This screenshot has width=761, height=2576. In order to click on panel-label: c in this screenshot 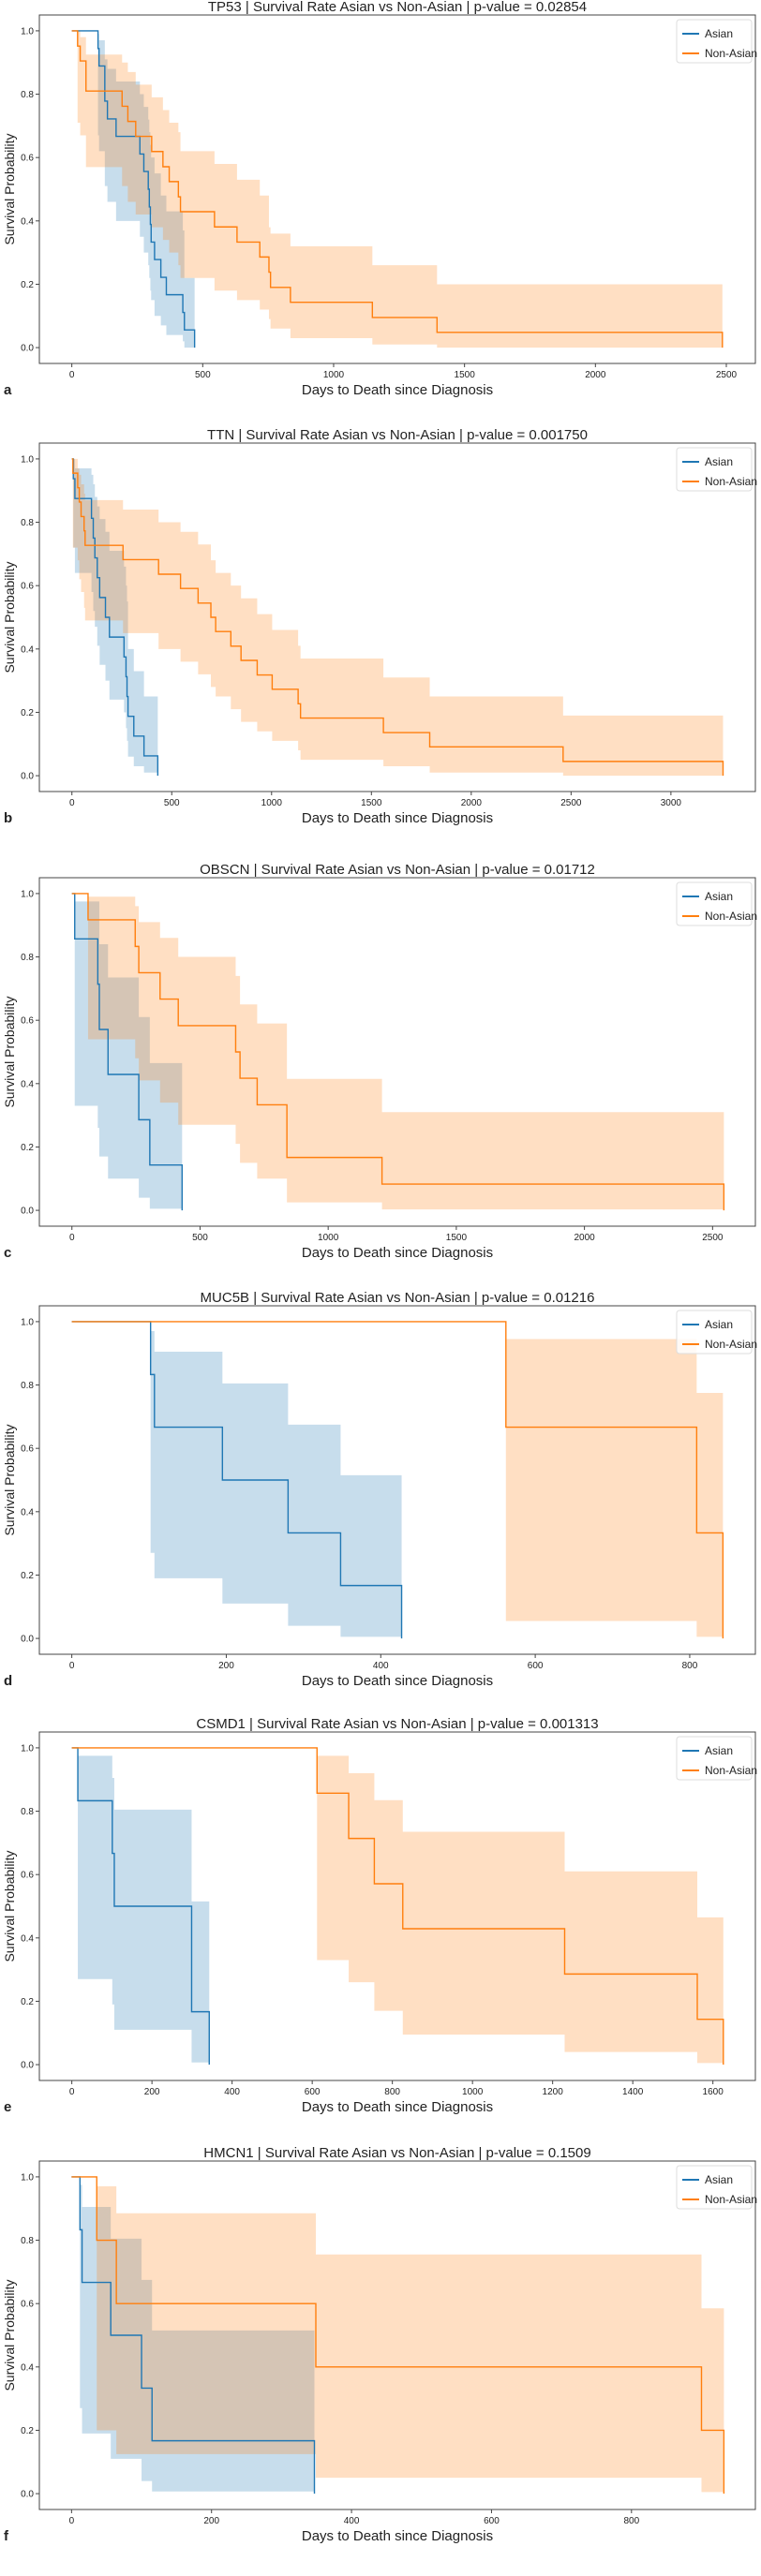, I will do `click(7, 1253)`.